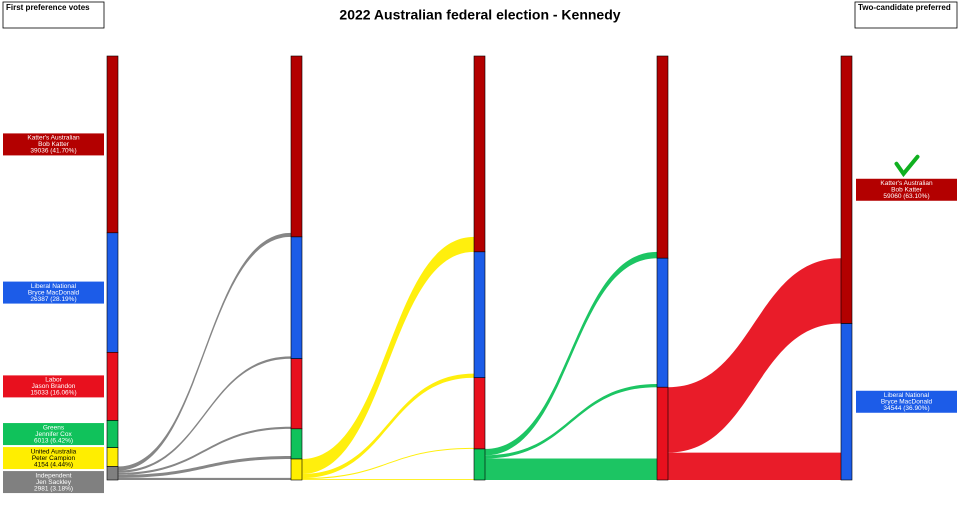 The width and height of the screenshot is (960, 509). I want to click on party-name: Labor, so click(53, 380).